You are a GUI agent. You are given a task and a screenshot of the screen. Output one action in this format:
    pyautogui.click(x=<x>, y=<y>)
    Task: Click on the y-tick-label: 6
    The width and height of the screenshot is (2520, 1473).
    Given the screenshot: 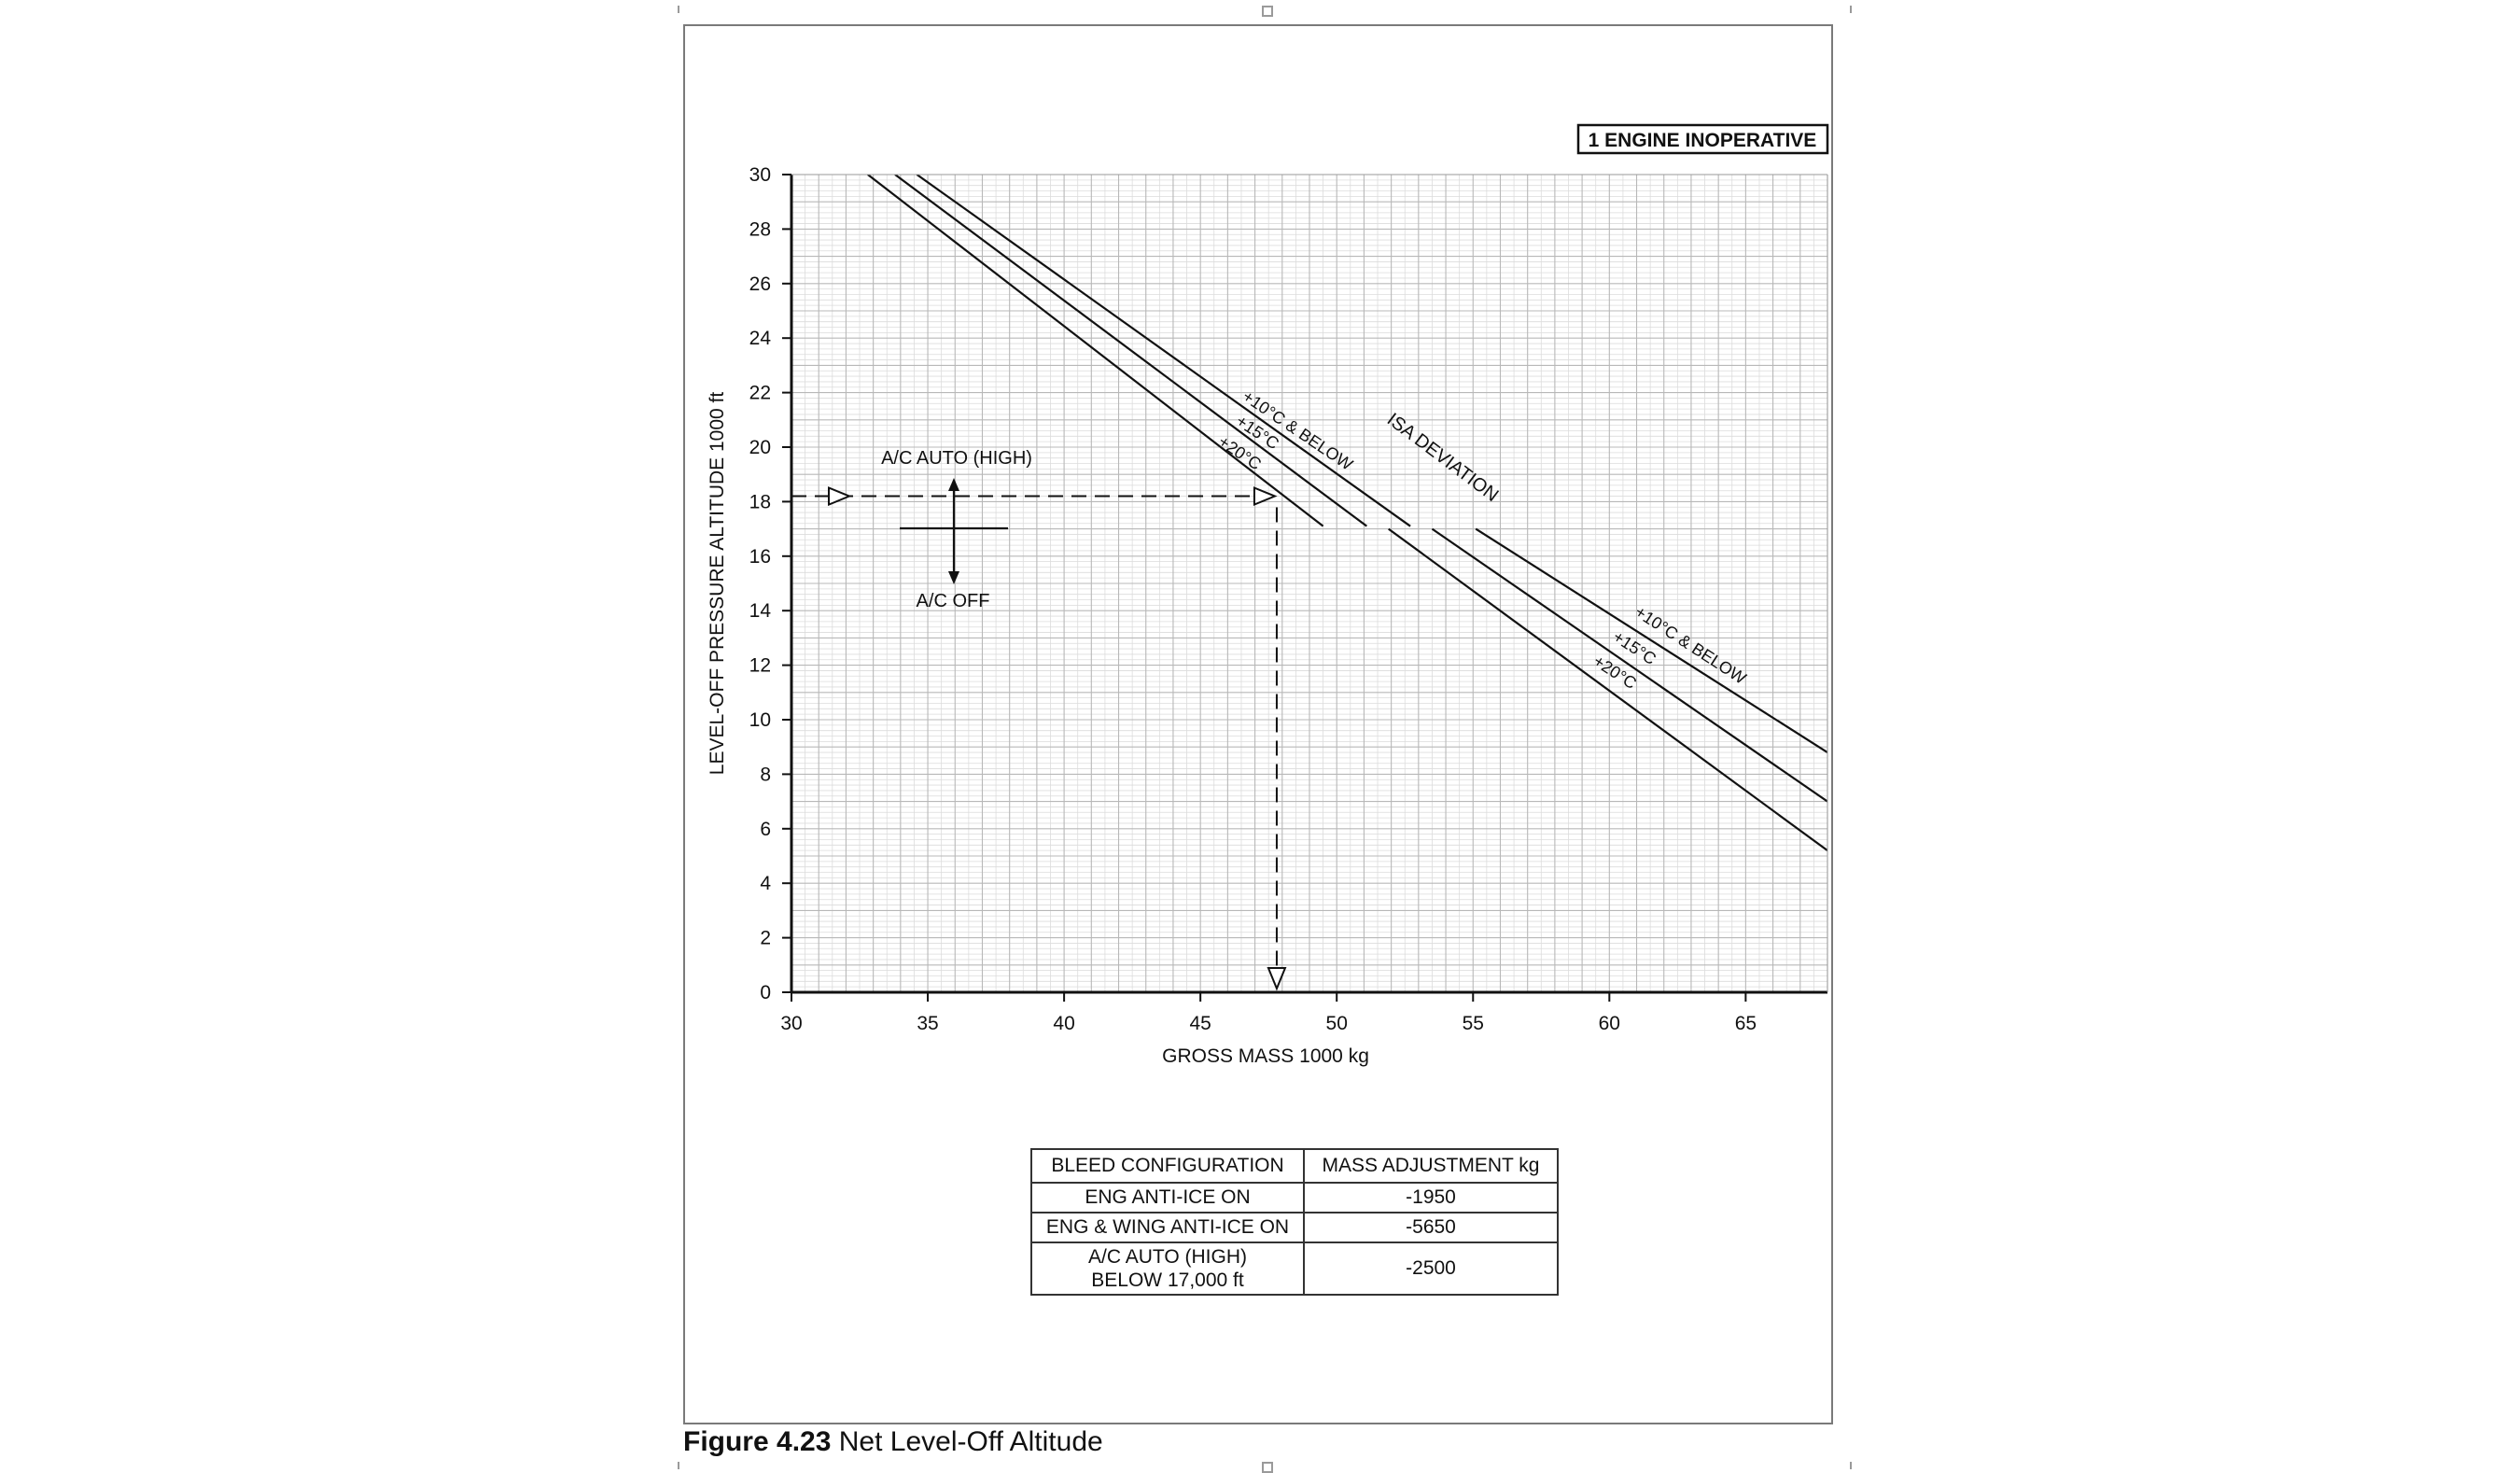 What is the action you would take?
    pyautogui.click(x=765, y=829)
    